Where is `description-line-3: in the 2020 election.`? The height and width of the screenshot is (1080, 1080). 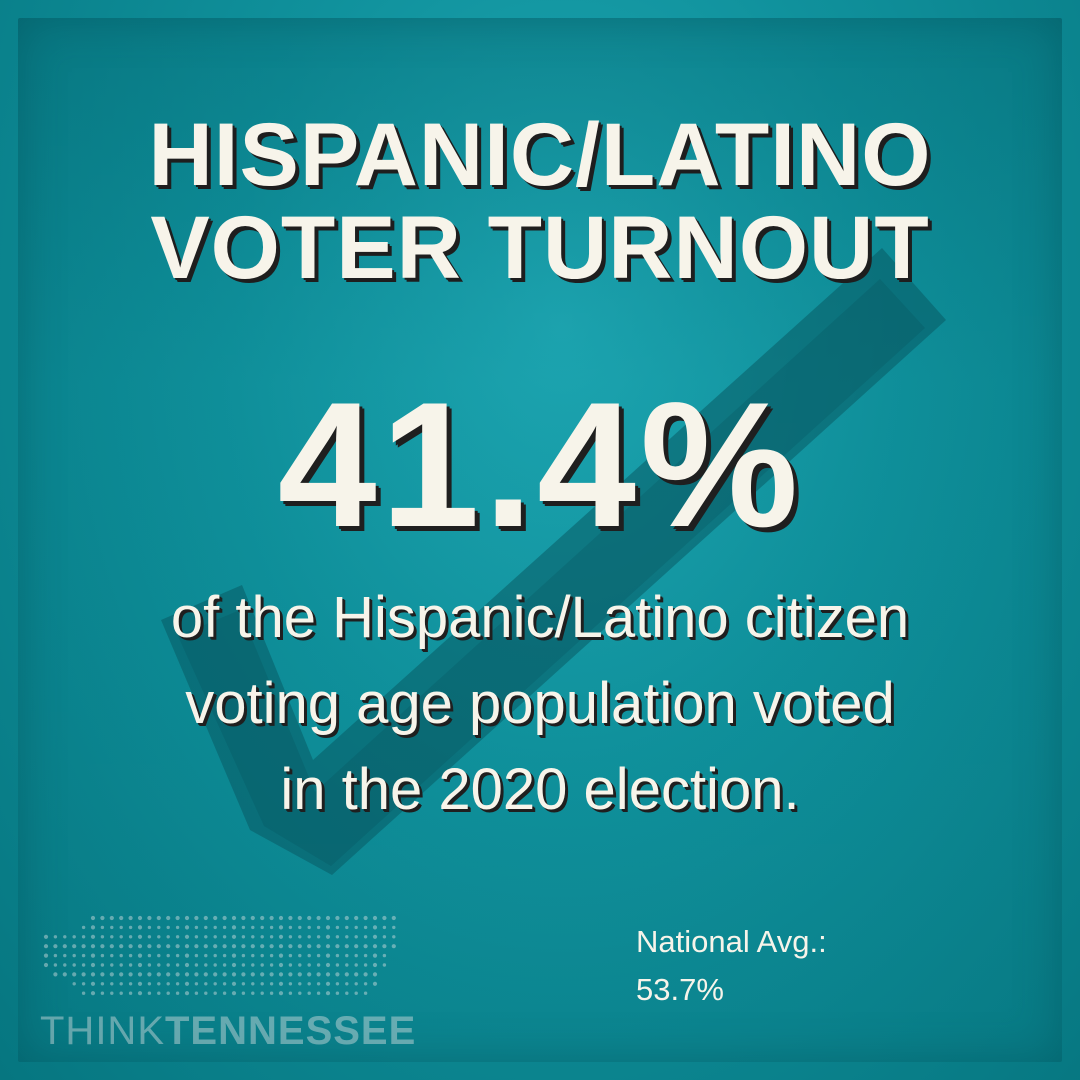 description-line-3: in the 2020 election. is located at coordinates (540, 789).